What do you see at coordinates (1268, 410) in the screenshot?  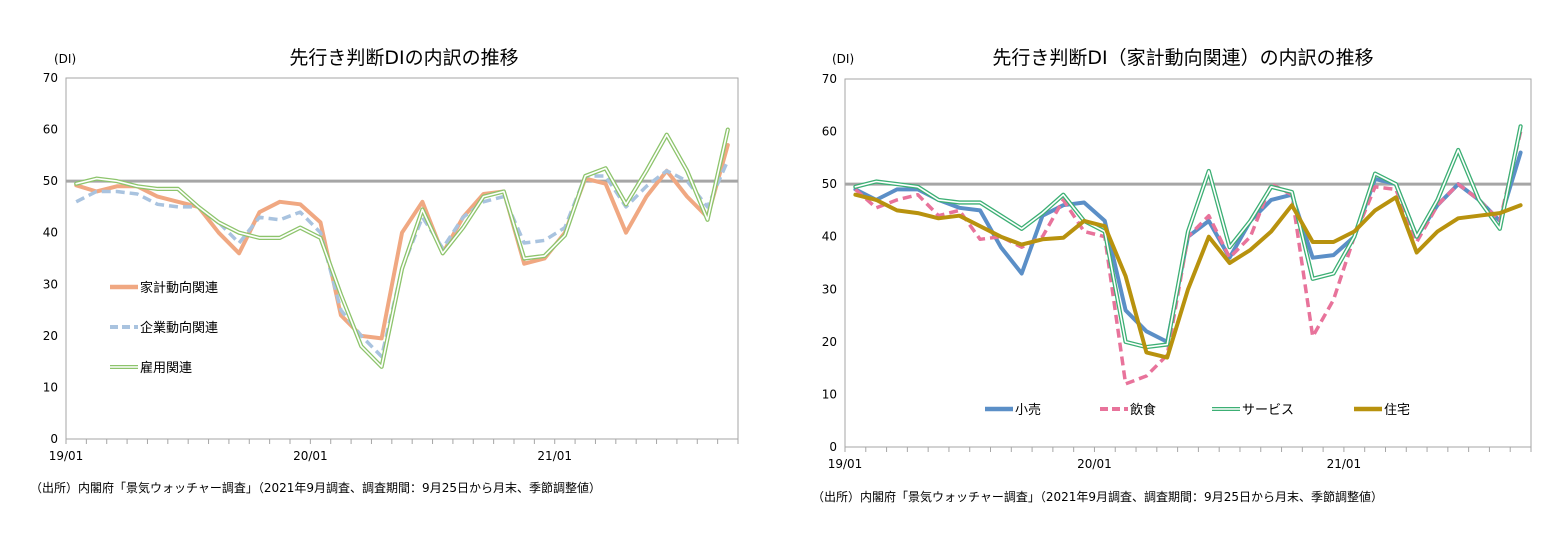 I see `legend-label-services: サービス` at bounding box center [1268, 410].